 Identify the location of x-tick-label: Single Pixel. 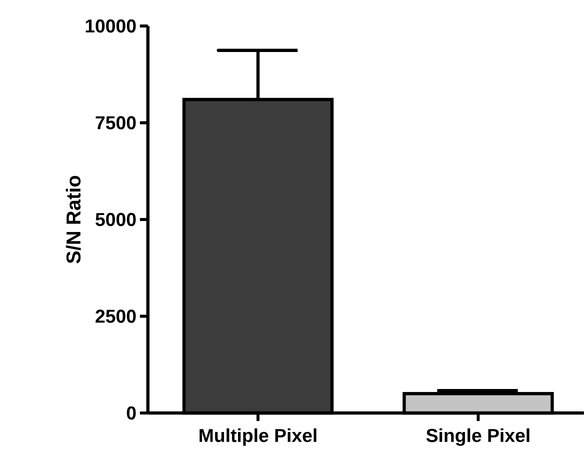
(478, 437).